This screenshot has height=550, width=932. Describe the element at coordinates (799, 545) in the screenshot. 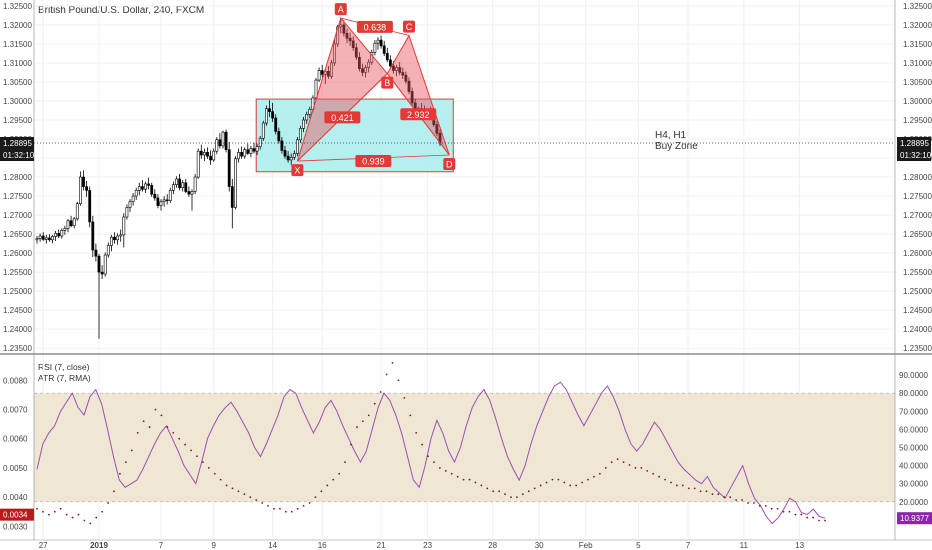

I see `x-tick-label: 13` at that location.